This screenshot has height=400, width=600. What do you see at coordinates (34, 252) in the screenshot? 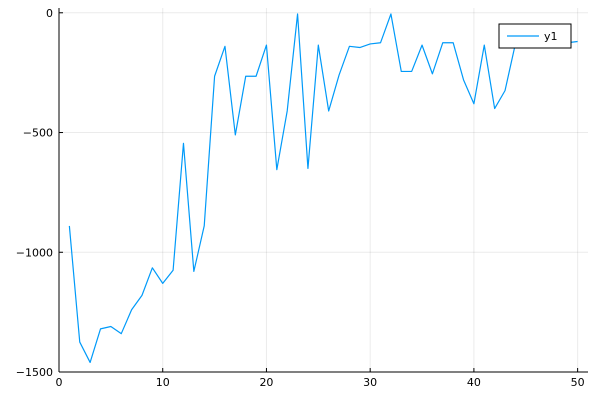
I see `y-tick-label: −1000` at bounding box center [34, 252].